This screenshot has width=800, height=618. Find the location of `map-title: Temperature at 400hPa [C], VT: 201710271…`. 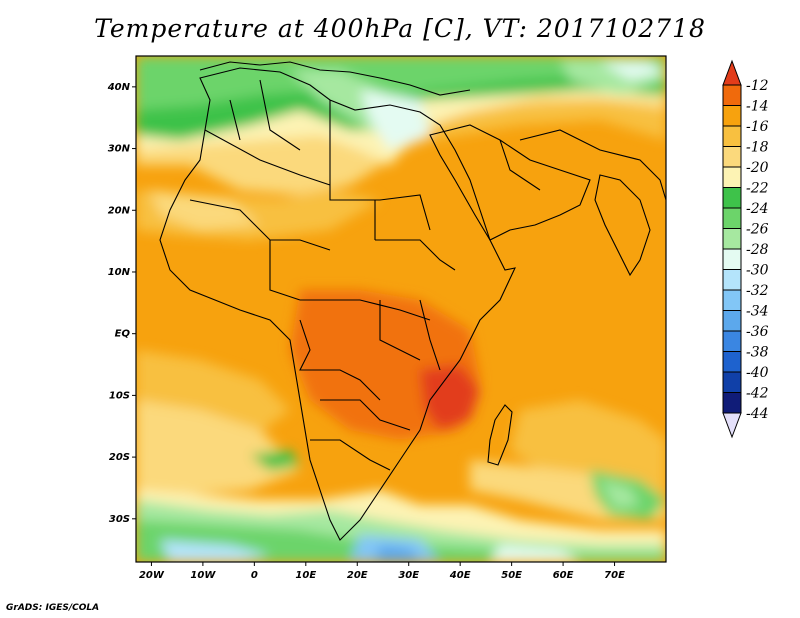

map-title: Temperature at 400hPa [C], VT: 201710271… is located at coordinates (400, 28).